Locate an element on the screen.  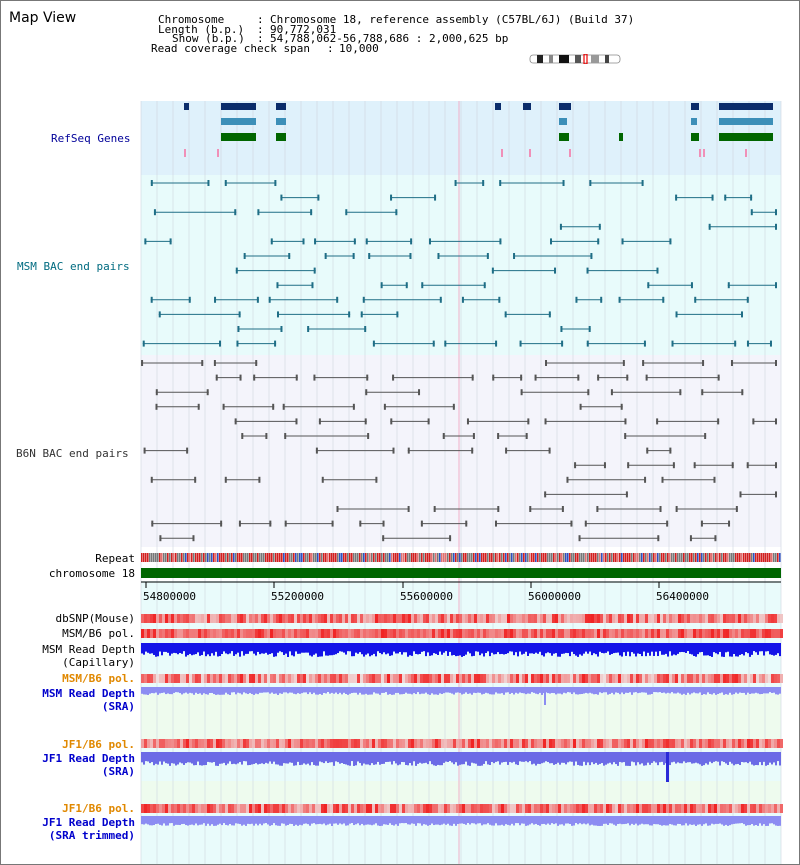
track-label-msm-bac: MSM BAC end pairs is located at coordinates (73, 266).